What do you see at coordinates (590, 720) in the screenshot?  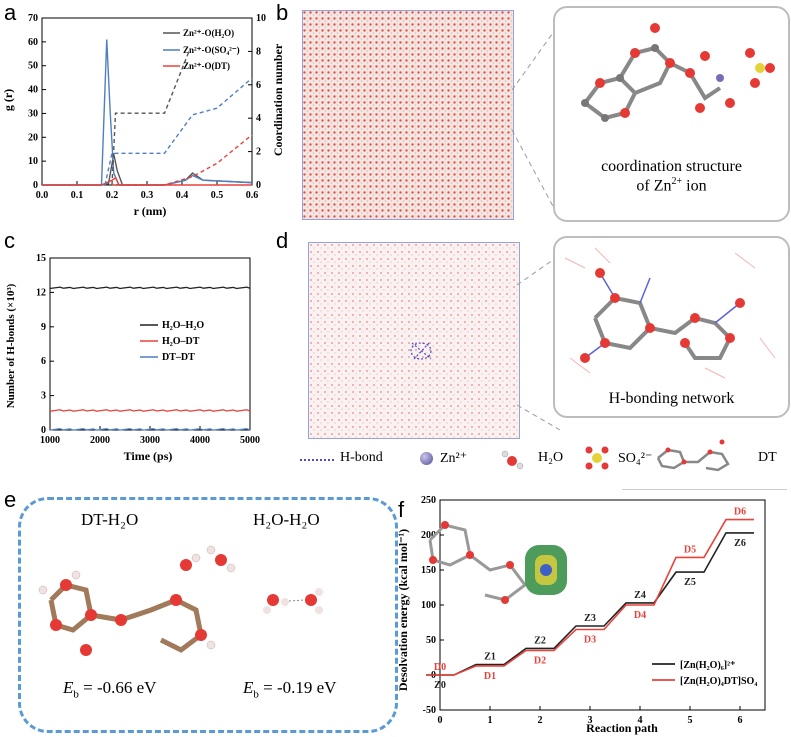 I see `f-xtick-label: 3` at bounding box center [590, 720].